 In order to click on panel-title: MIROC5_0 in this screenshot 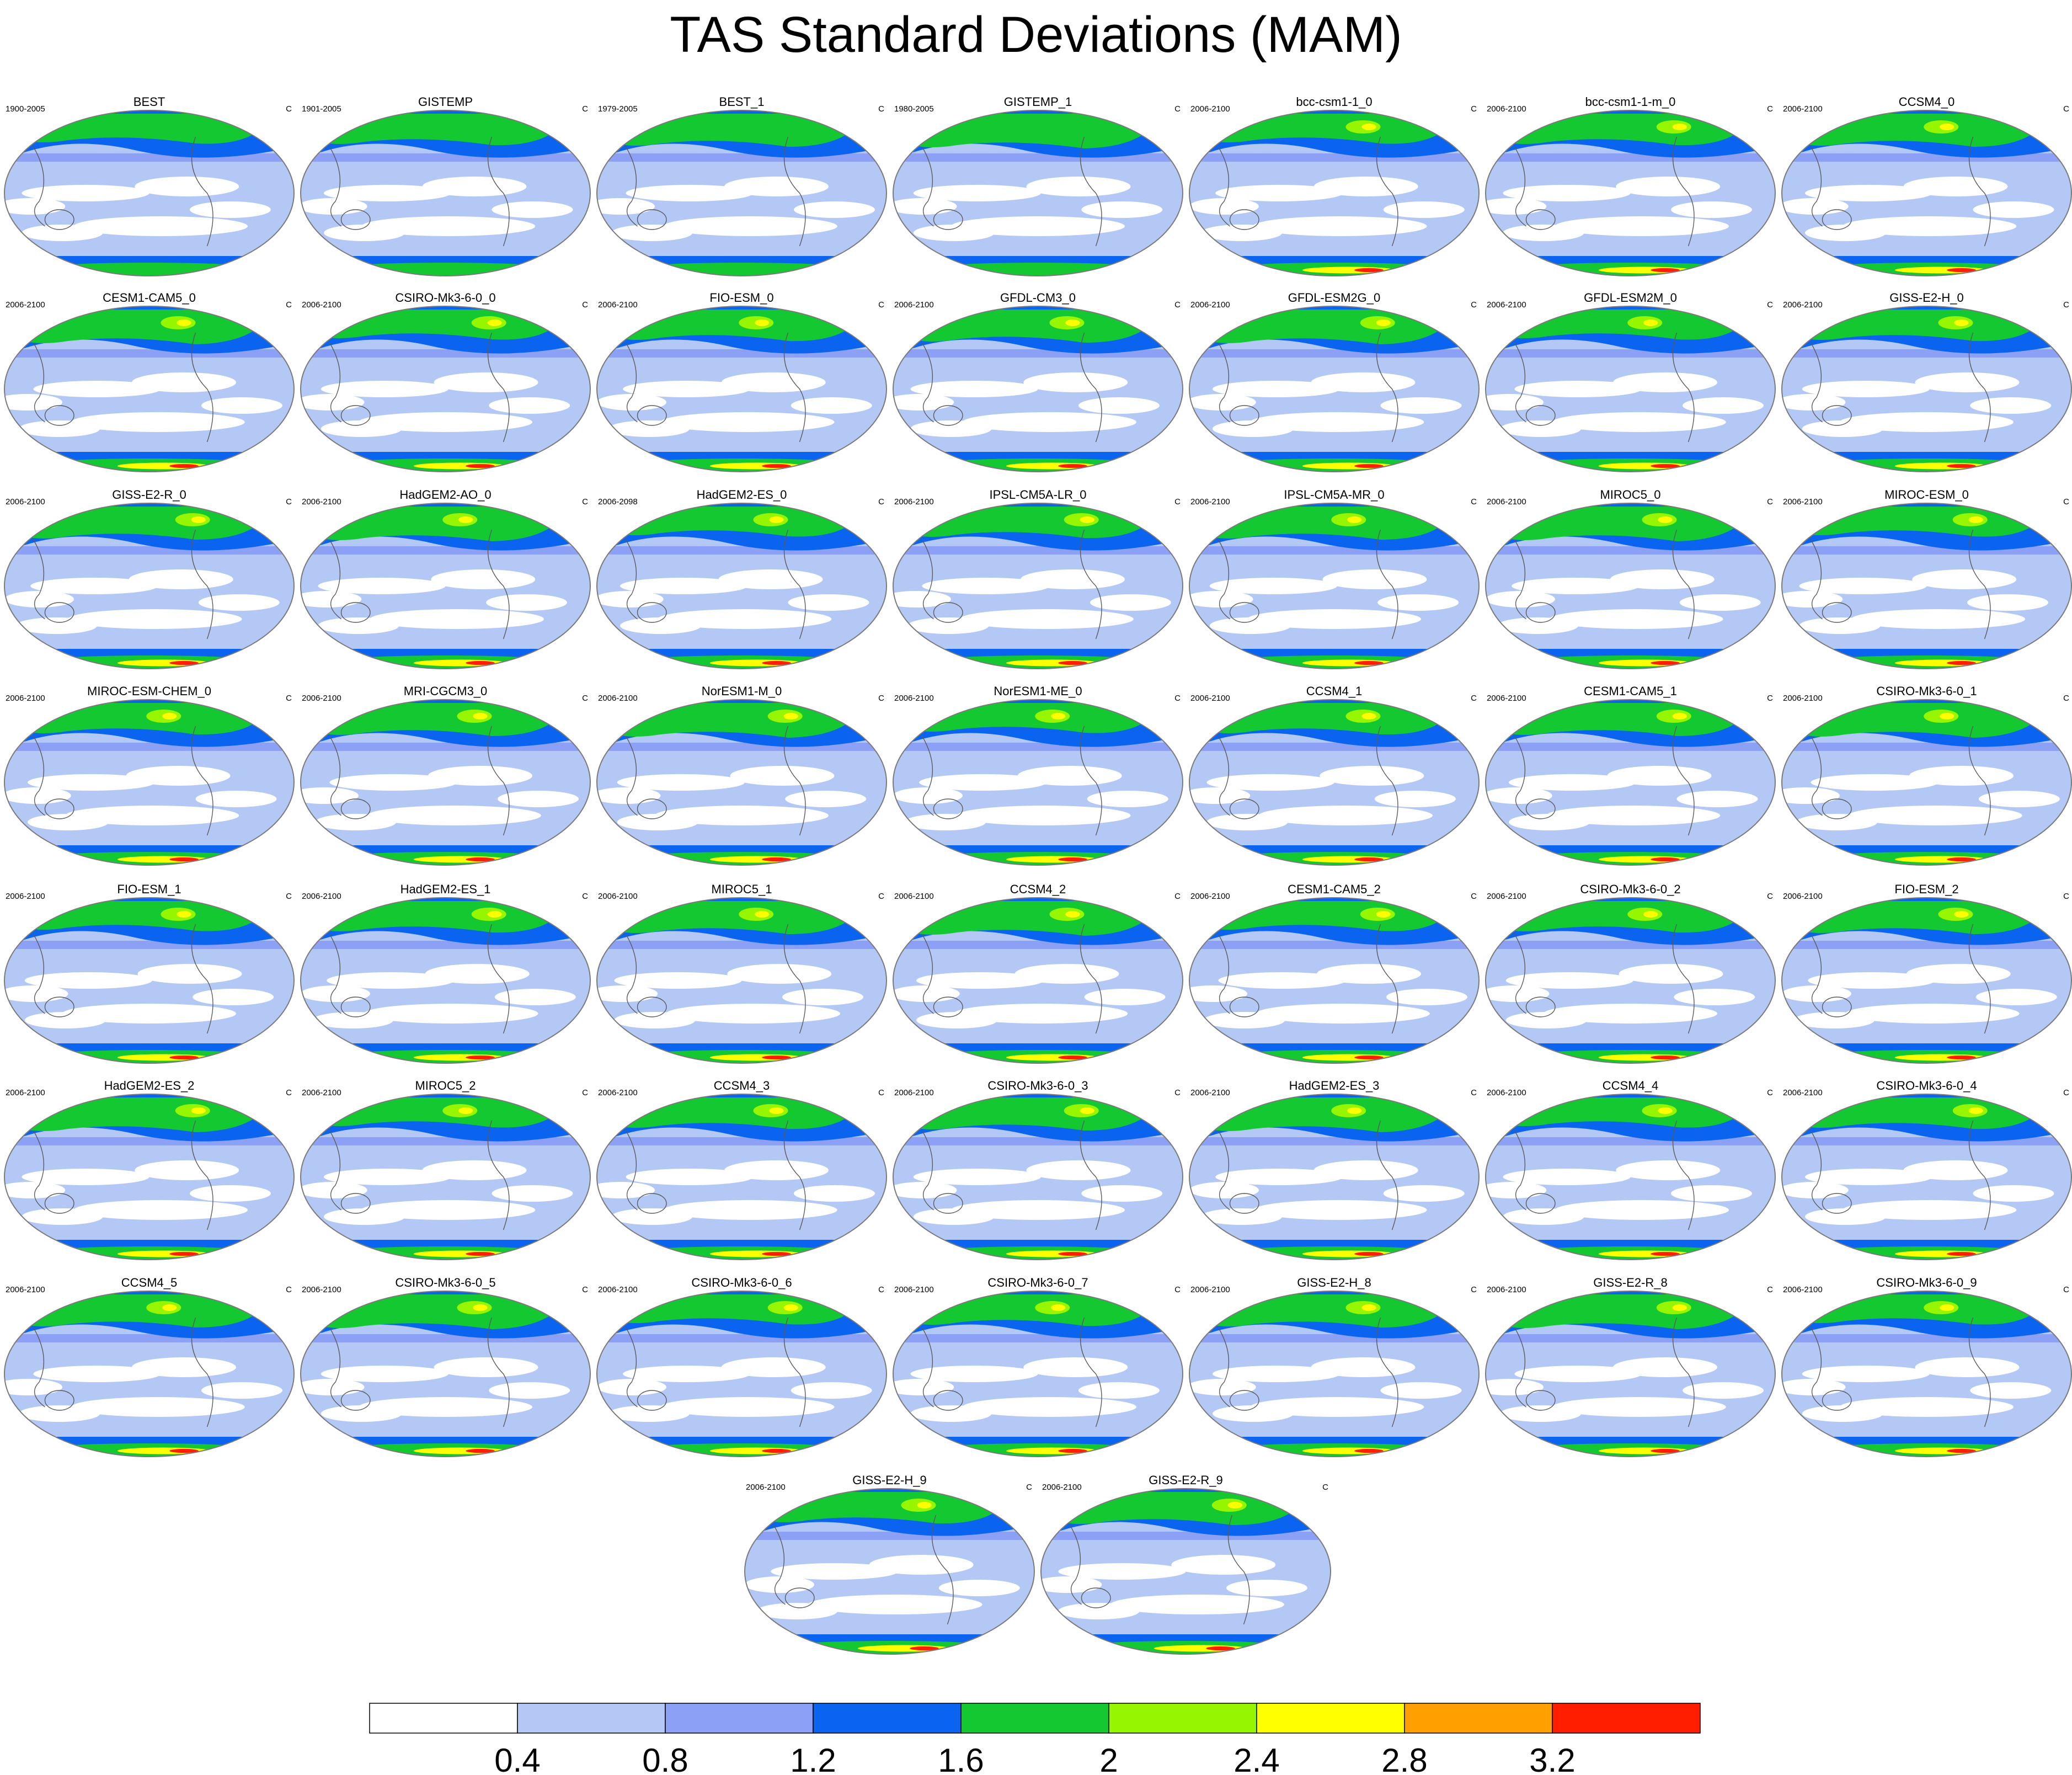, I will do `click(1630, 495)`.